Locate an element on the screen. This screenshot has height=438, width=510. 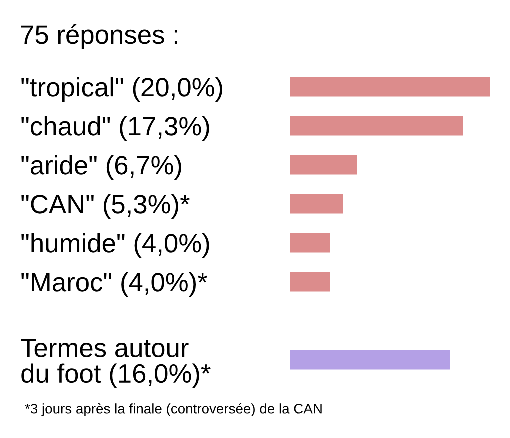
y-tick-label: "tropical" (20,0%) is located at coordinates (122, 89).